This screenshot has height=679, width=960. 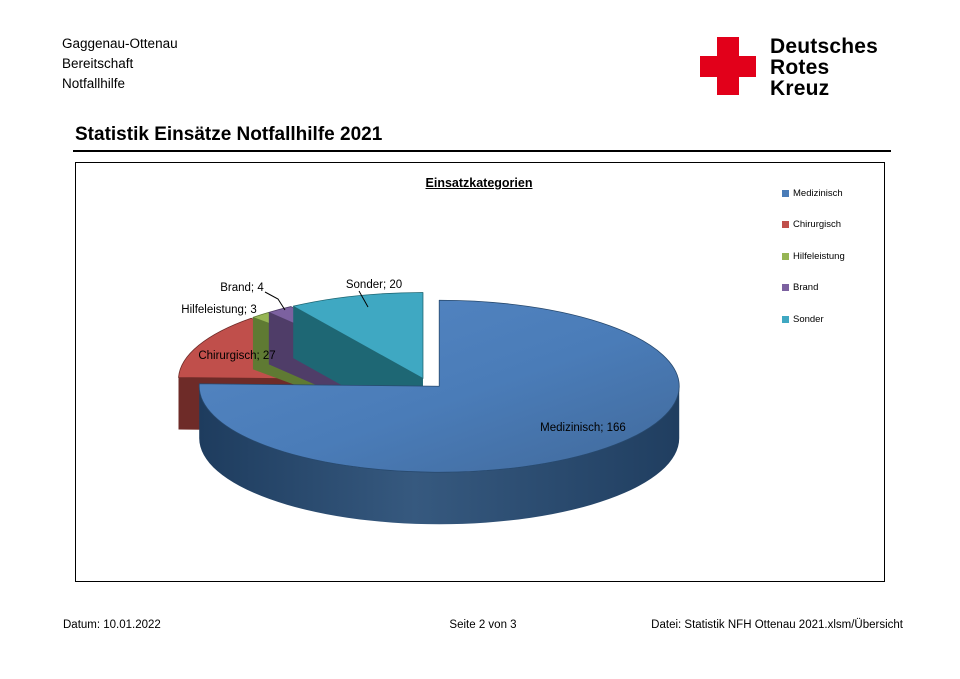 What do you see at coordinates (785, 225) in the screenshot?
I see `legend-swatch-chirurgisch` at bounding box center [785, 225].